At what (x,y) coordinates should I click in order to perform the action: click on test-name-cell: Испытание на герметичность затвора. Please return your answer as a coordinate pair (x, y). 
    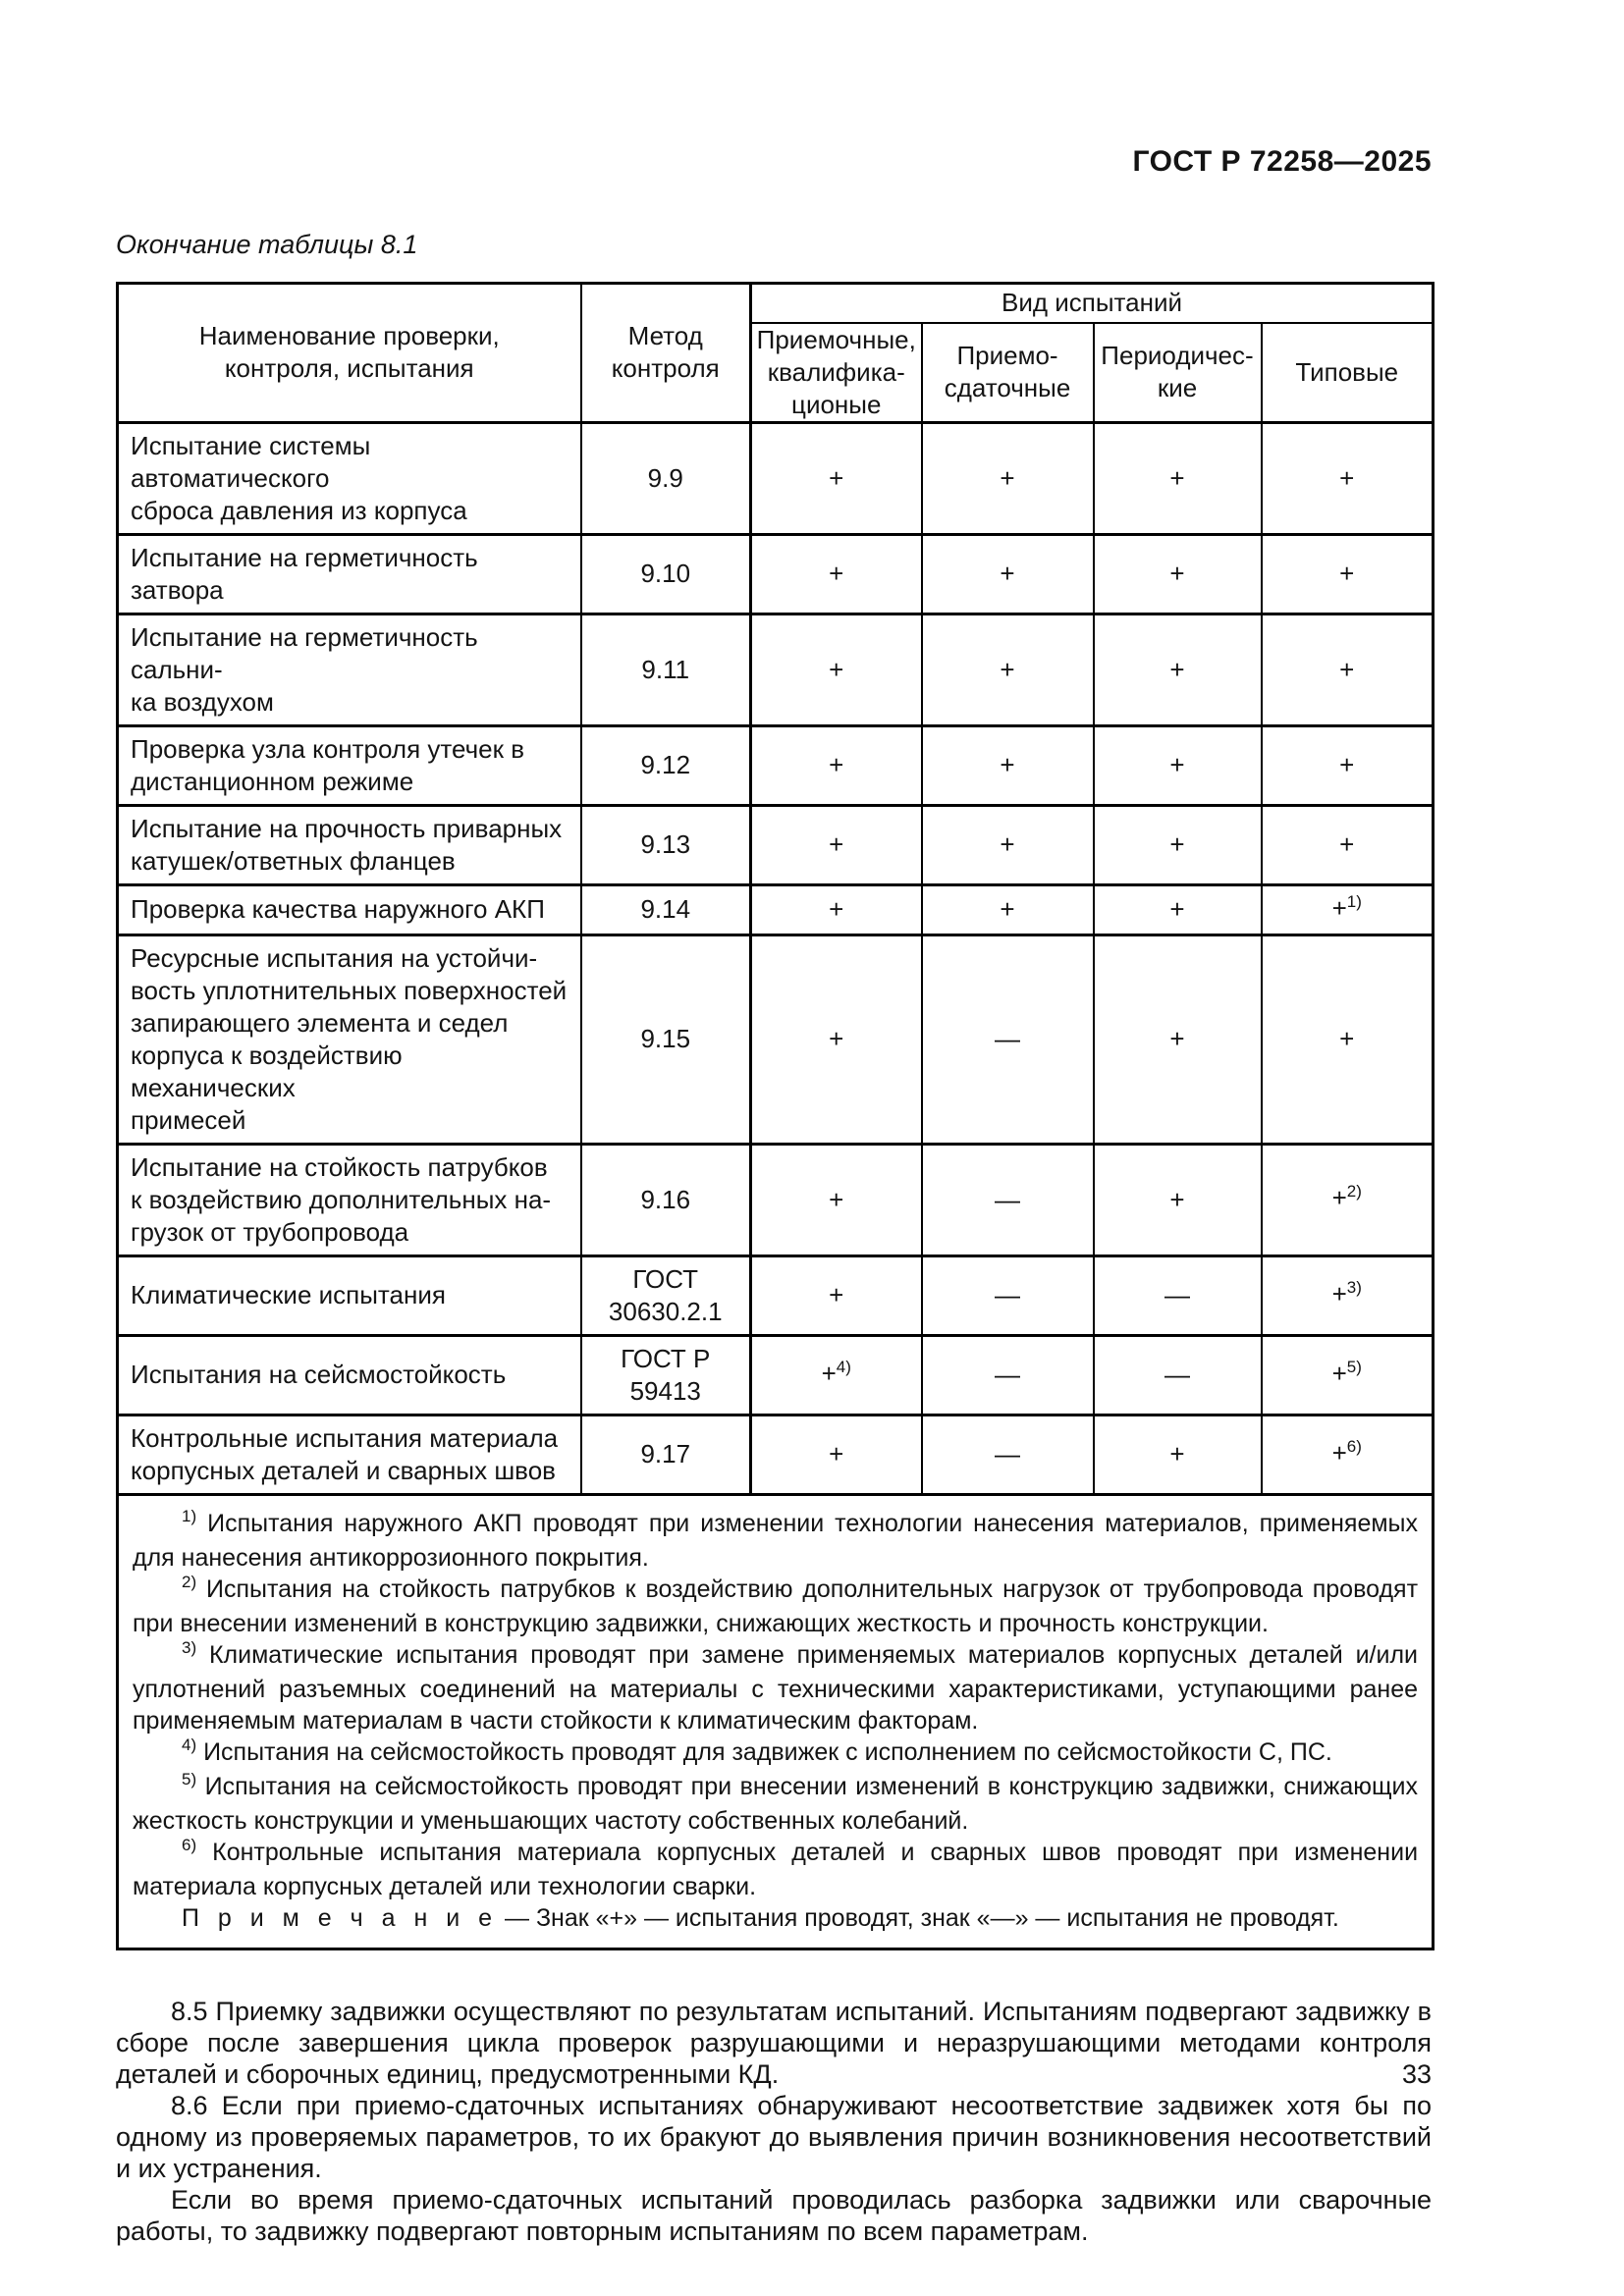
    Looking at the image, I should click on (349, 573).